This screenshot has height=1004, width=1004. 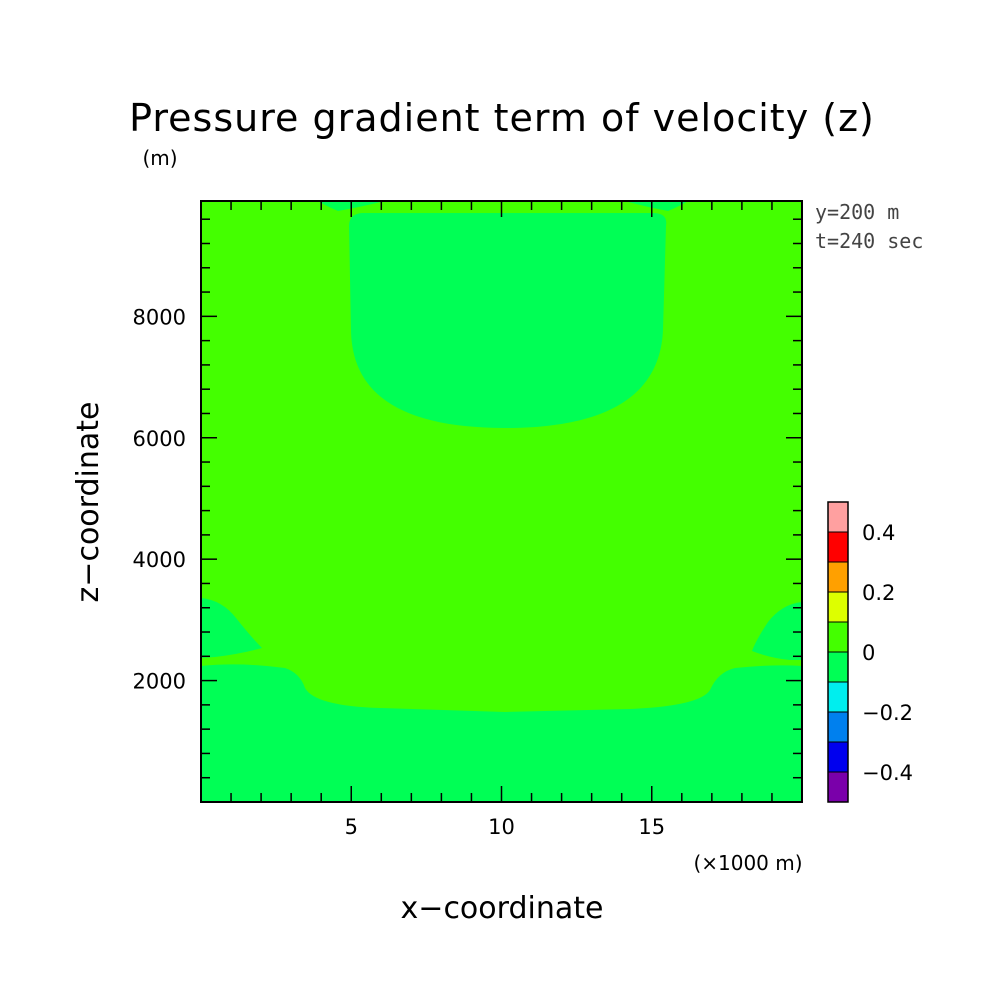 I want to click on colorbar-frame, so click(x=838, y=652).